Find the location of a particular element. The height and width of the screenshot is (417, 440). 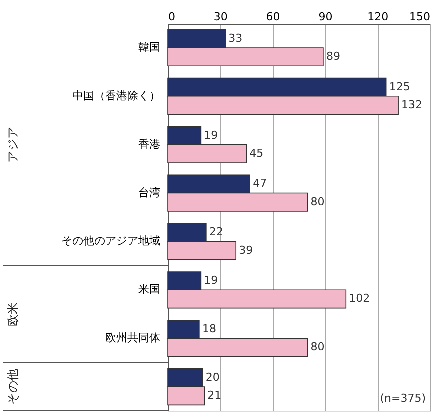

x-tick-label: 150 is located at coordinates (420, 17).